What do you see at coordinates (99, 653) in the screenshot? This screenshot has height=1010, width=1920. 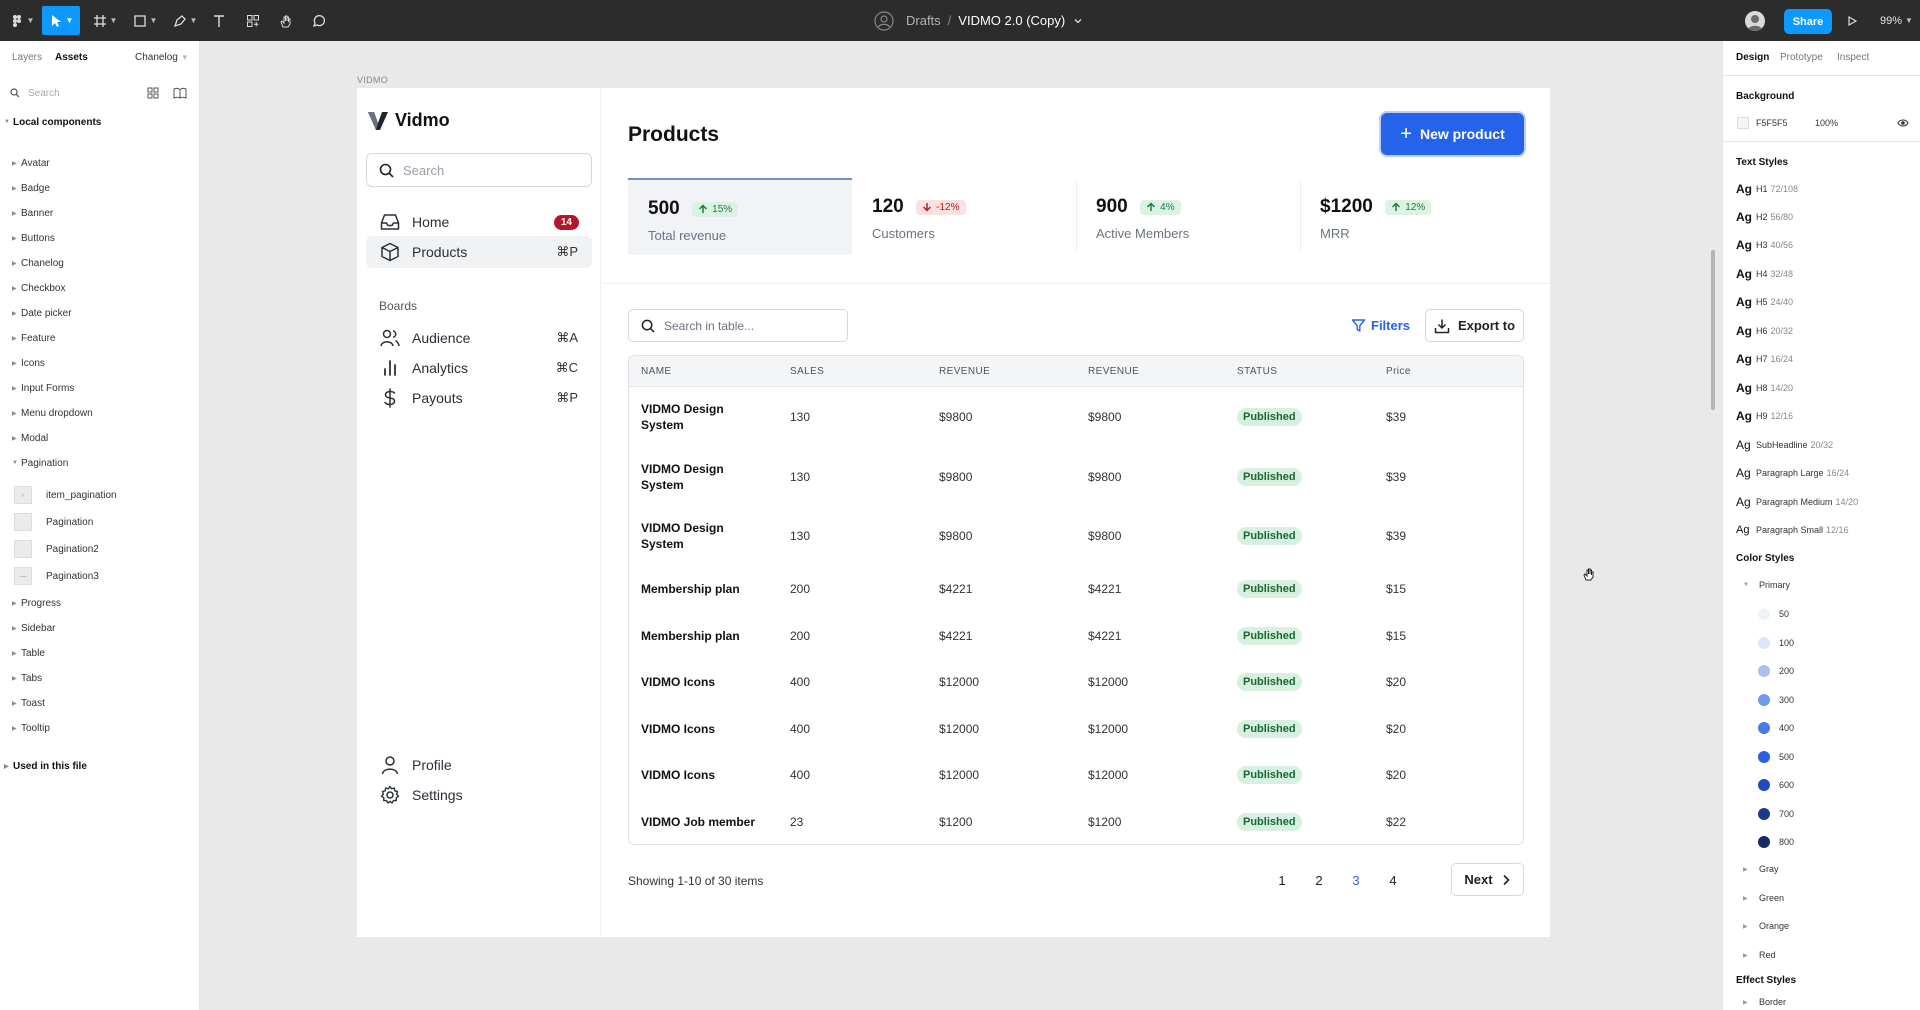 I see `component-item: ▶ Table` at bounding box center [99, 653].